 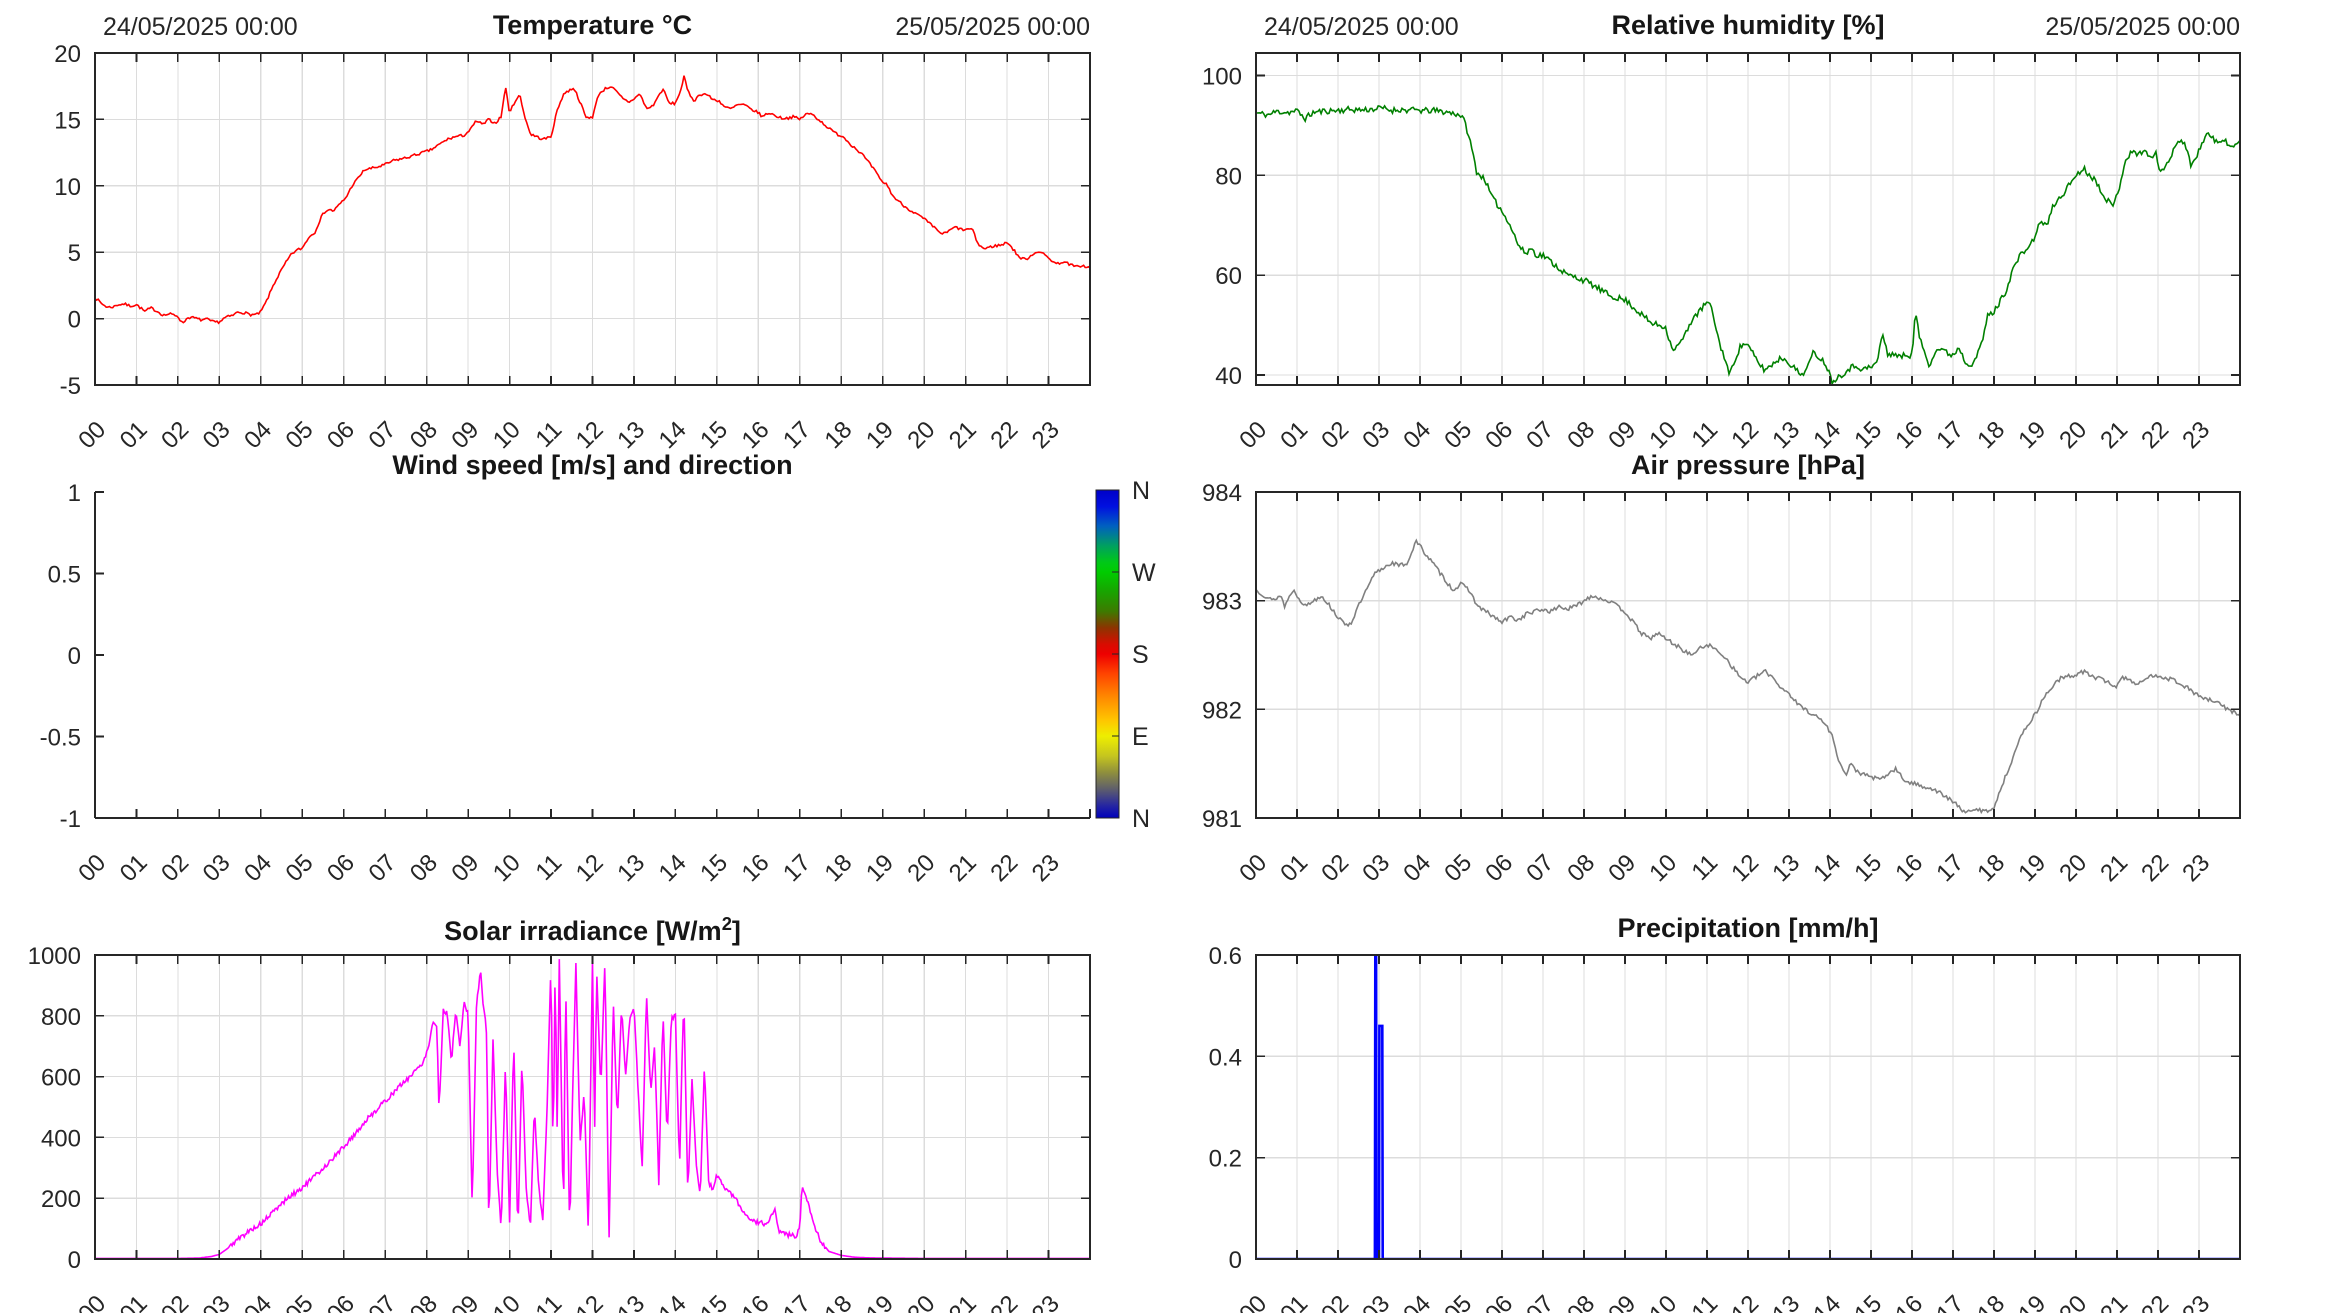 I want to click on temperature-y-tick-label: -5, so click(x=70, y=386).